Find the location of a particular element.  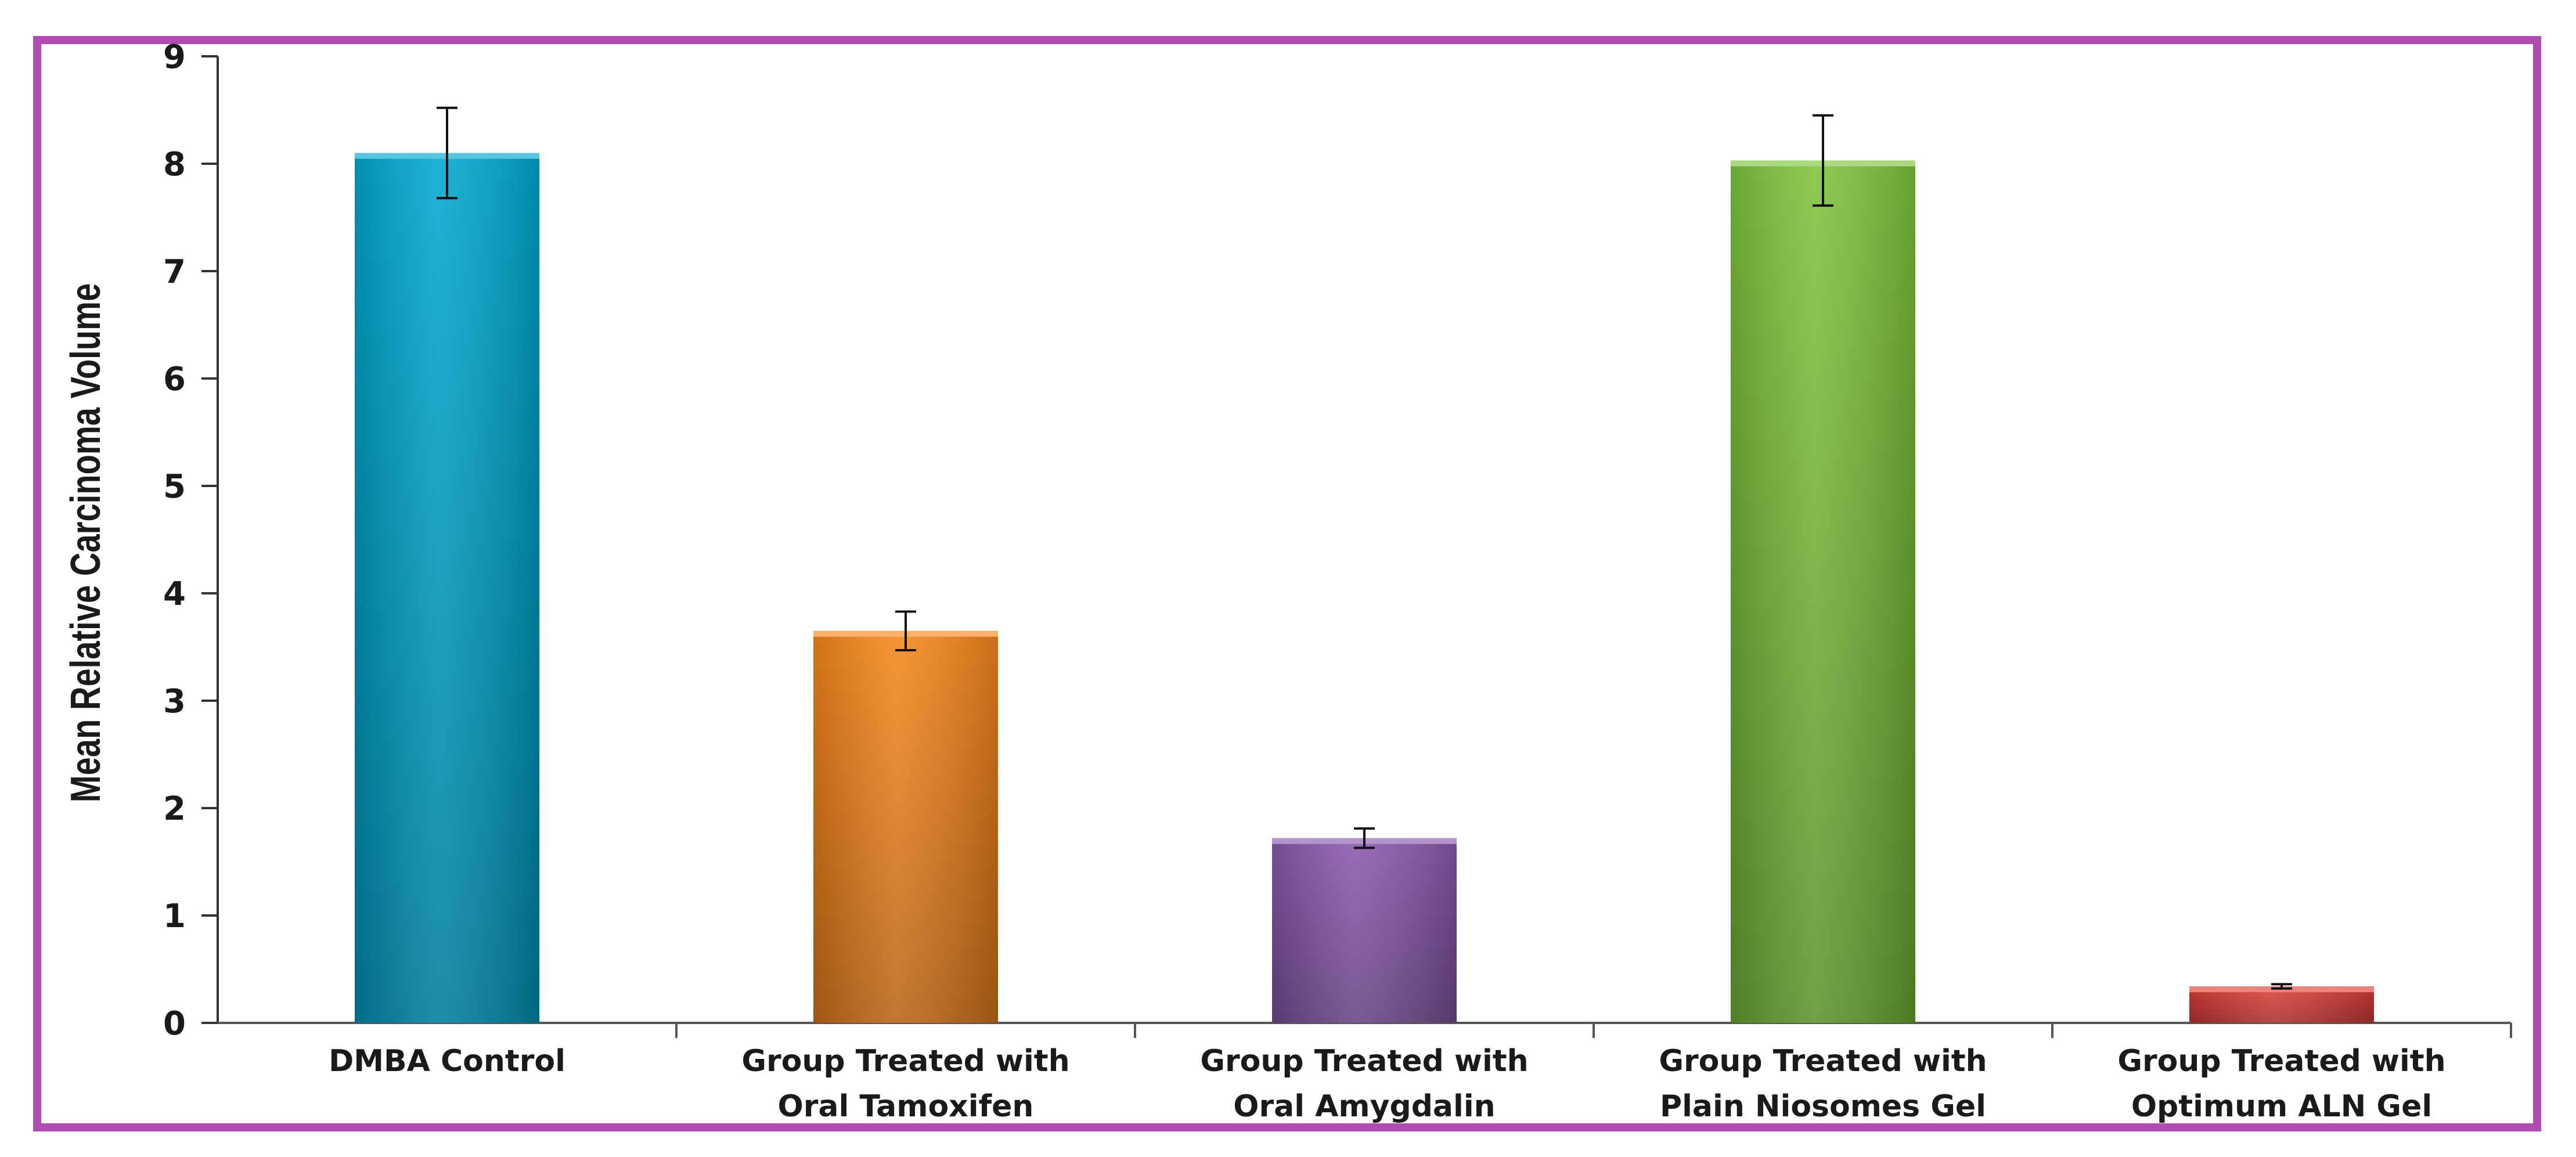

x-category-label: DMBA Control is located at coordinates (447, 1061).